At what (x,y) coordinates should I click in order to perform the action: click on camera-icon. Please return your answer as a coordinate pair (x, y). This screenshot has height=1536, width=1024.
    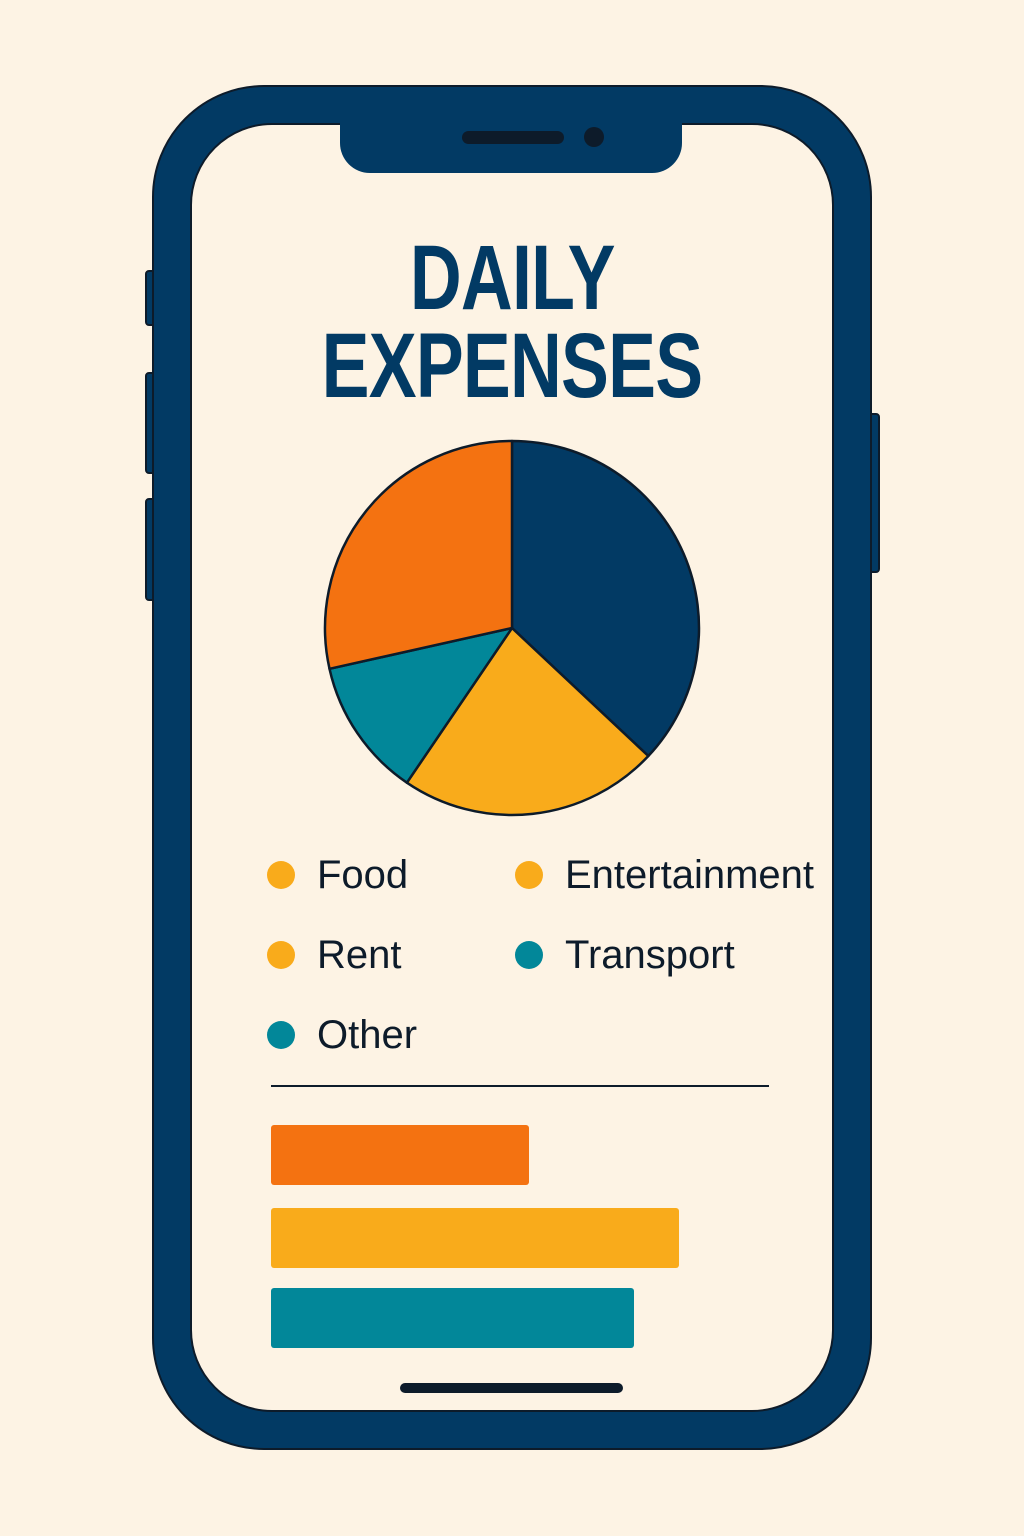
    Looking at the image, I should click on (594, 137).